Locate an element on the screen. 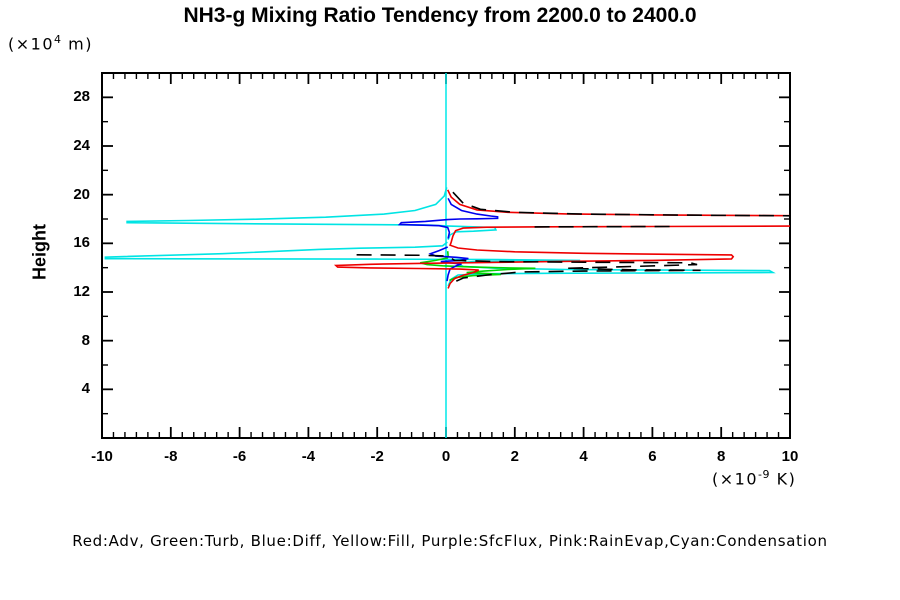  x-tick-label: -10 is located at coordinates (102, 456).